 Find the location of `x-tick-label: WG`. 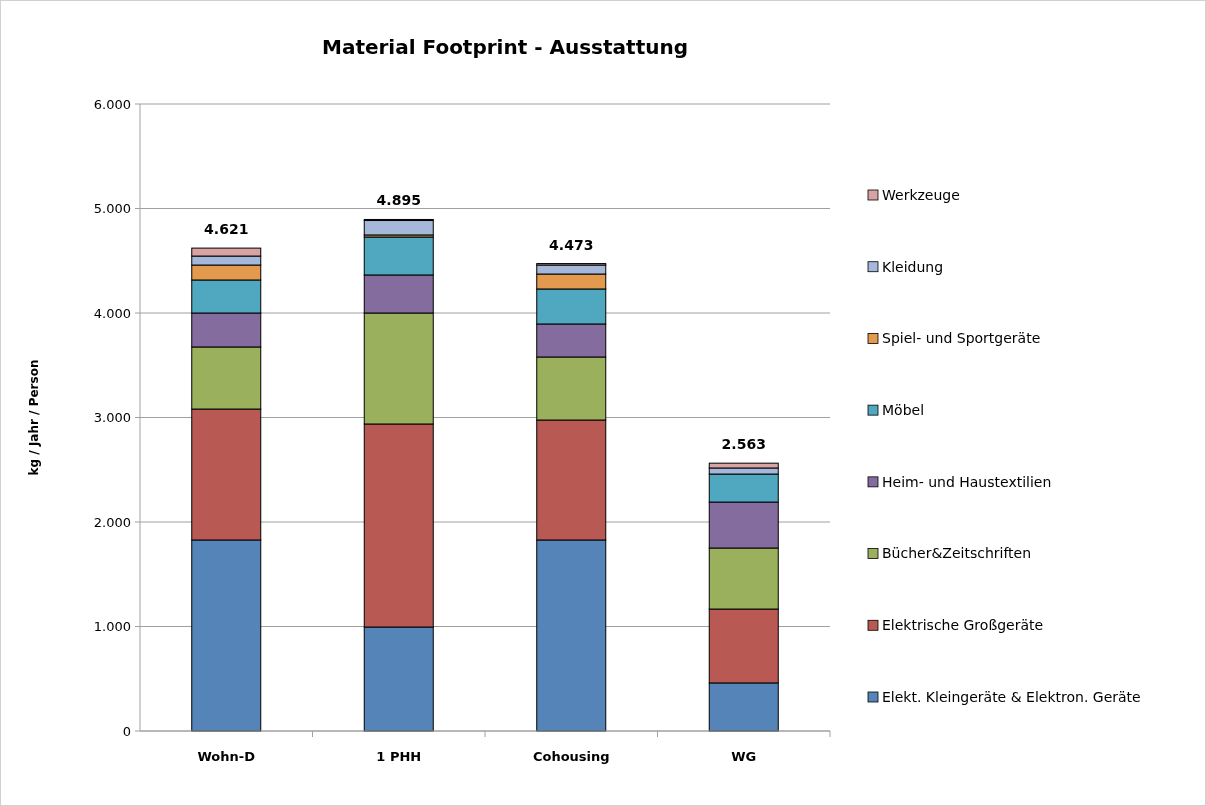

x-tick-label: WG is located at coordinates (744, 756).